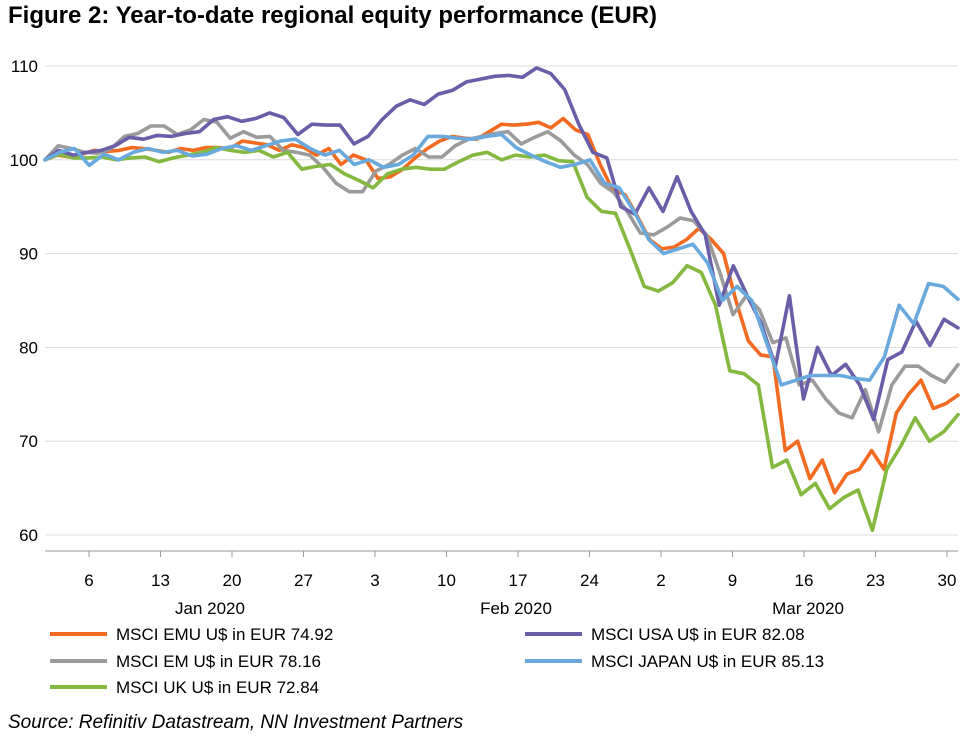  What do you see at coordinates (28, 254) in the screenshot?
I see `y-tick-label: 90` at bounding box center [28, 254].